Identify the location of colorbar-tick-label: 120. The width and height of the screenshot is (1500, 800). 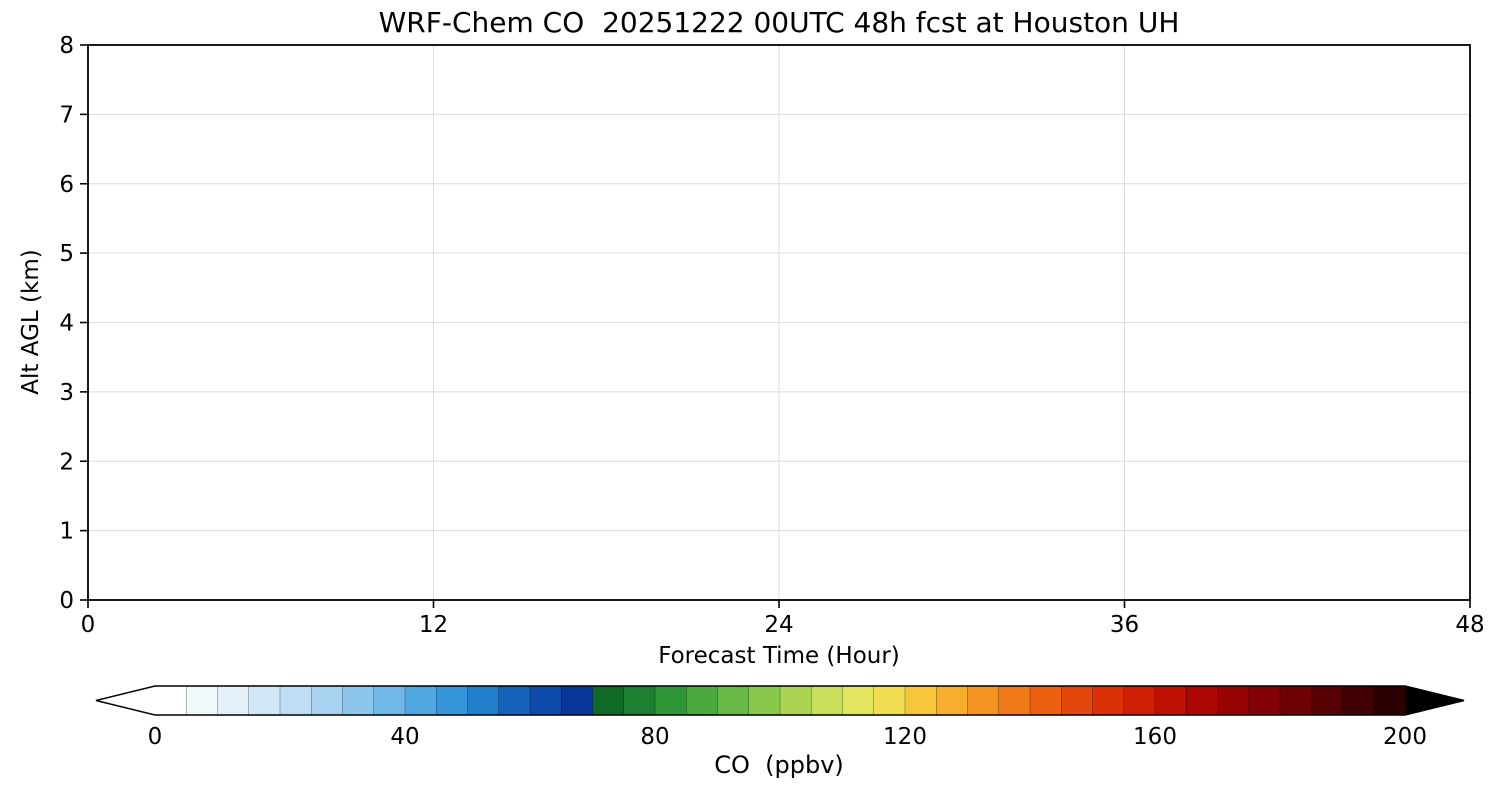
(905, 737).